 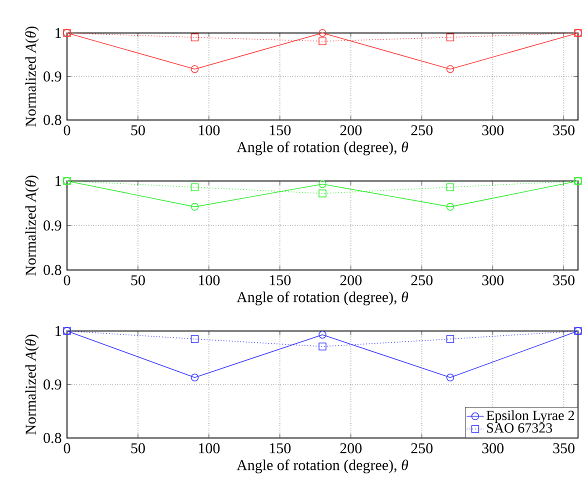 What do you see at coordinates (519, 428) in the screenshot?
I see `legend-label: SAO 67323` at bounding box center [519, 428].